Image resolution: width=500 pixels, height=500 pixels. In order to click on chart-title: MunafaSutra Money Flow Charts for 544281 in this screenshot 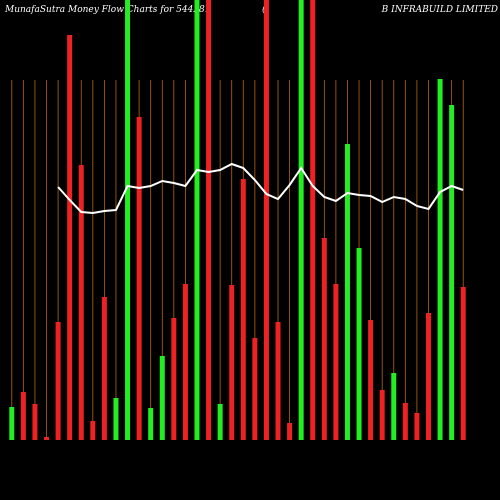, I will do `click(107, 10)`.